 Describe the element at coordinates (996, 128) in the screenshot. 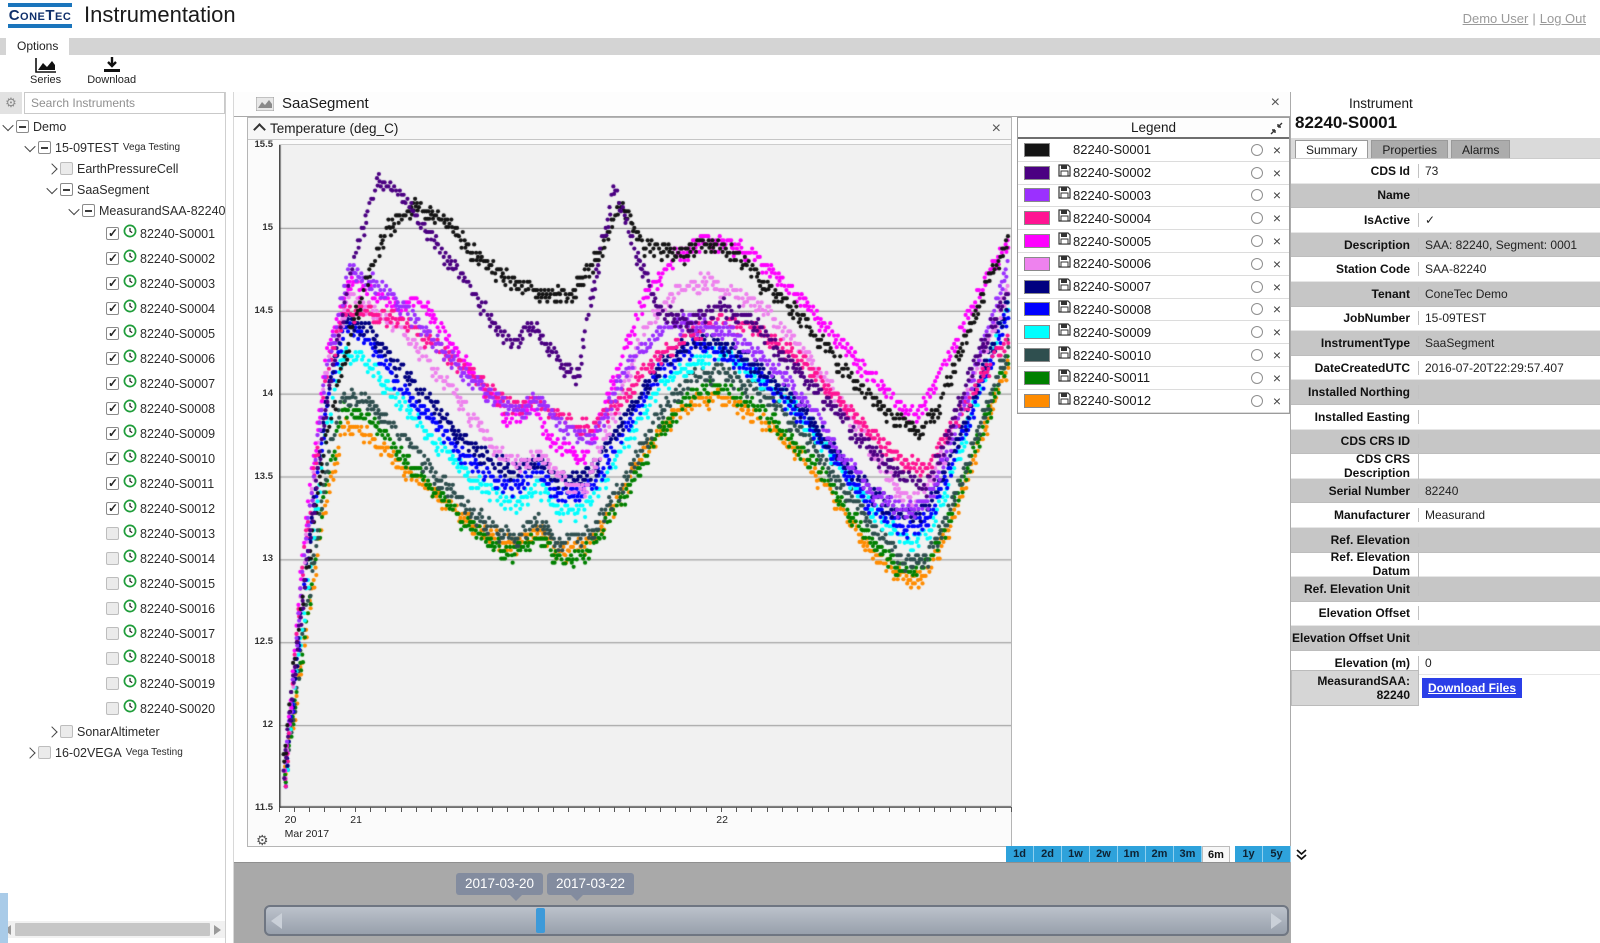

I see `close-temperature-icon: ×` at that location.